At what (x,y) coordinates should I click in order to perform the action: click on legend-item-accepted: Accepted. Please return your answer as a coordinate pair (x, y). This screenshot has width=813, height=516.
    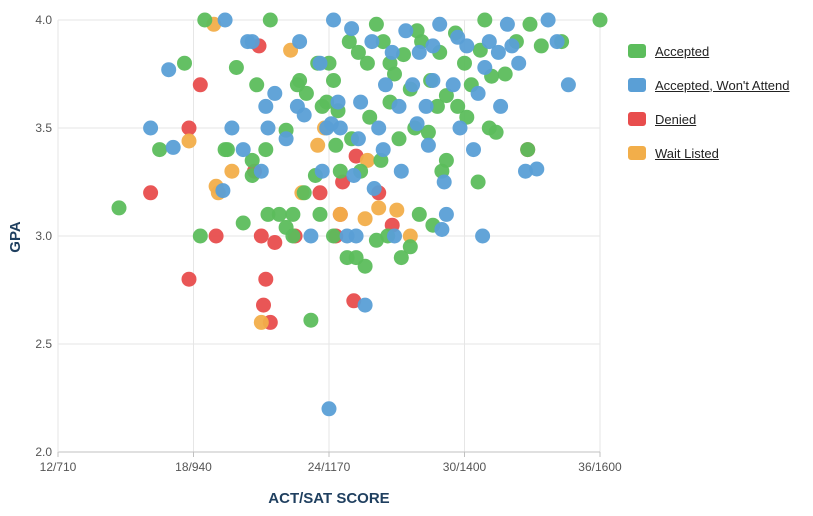
    Looking at the image, I should click on (709, 51).